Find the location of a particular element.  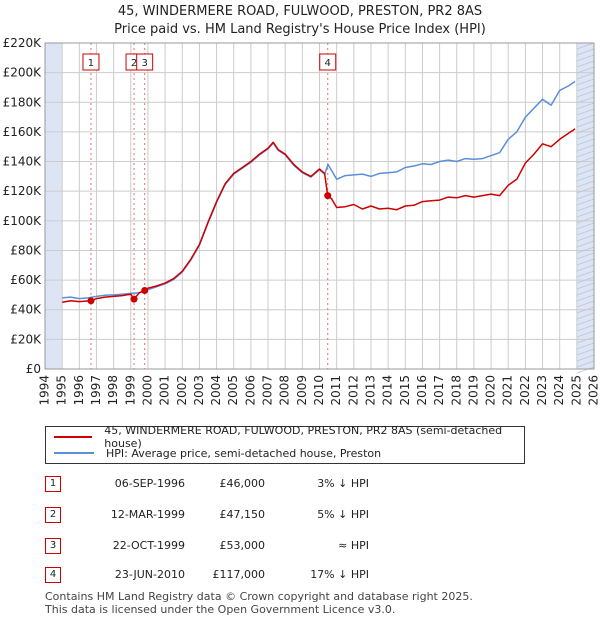

y-tick-label: £100K is located at coordinates (23, 221).